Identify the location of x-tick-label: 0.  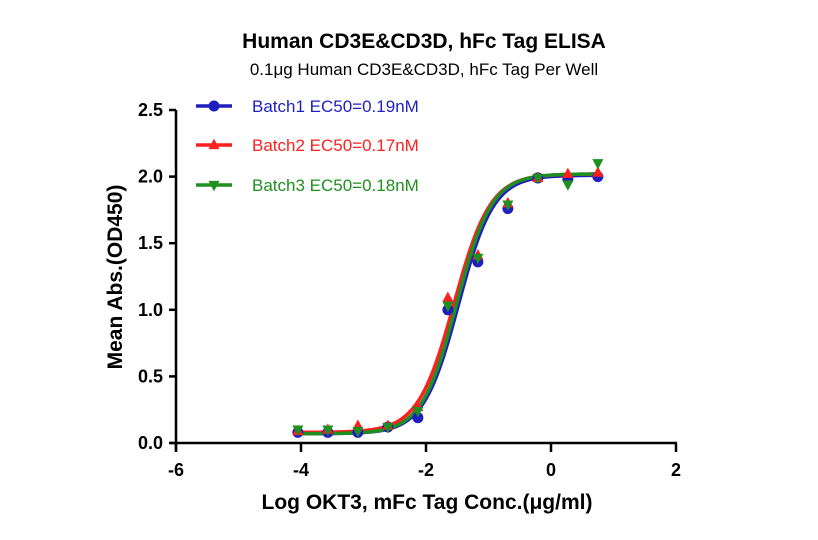
(551, 470).